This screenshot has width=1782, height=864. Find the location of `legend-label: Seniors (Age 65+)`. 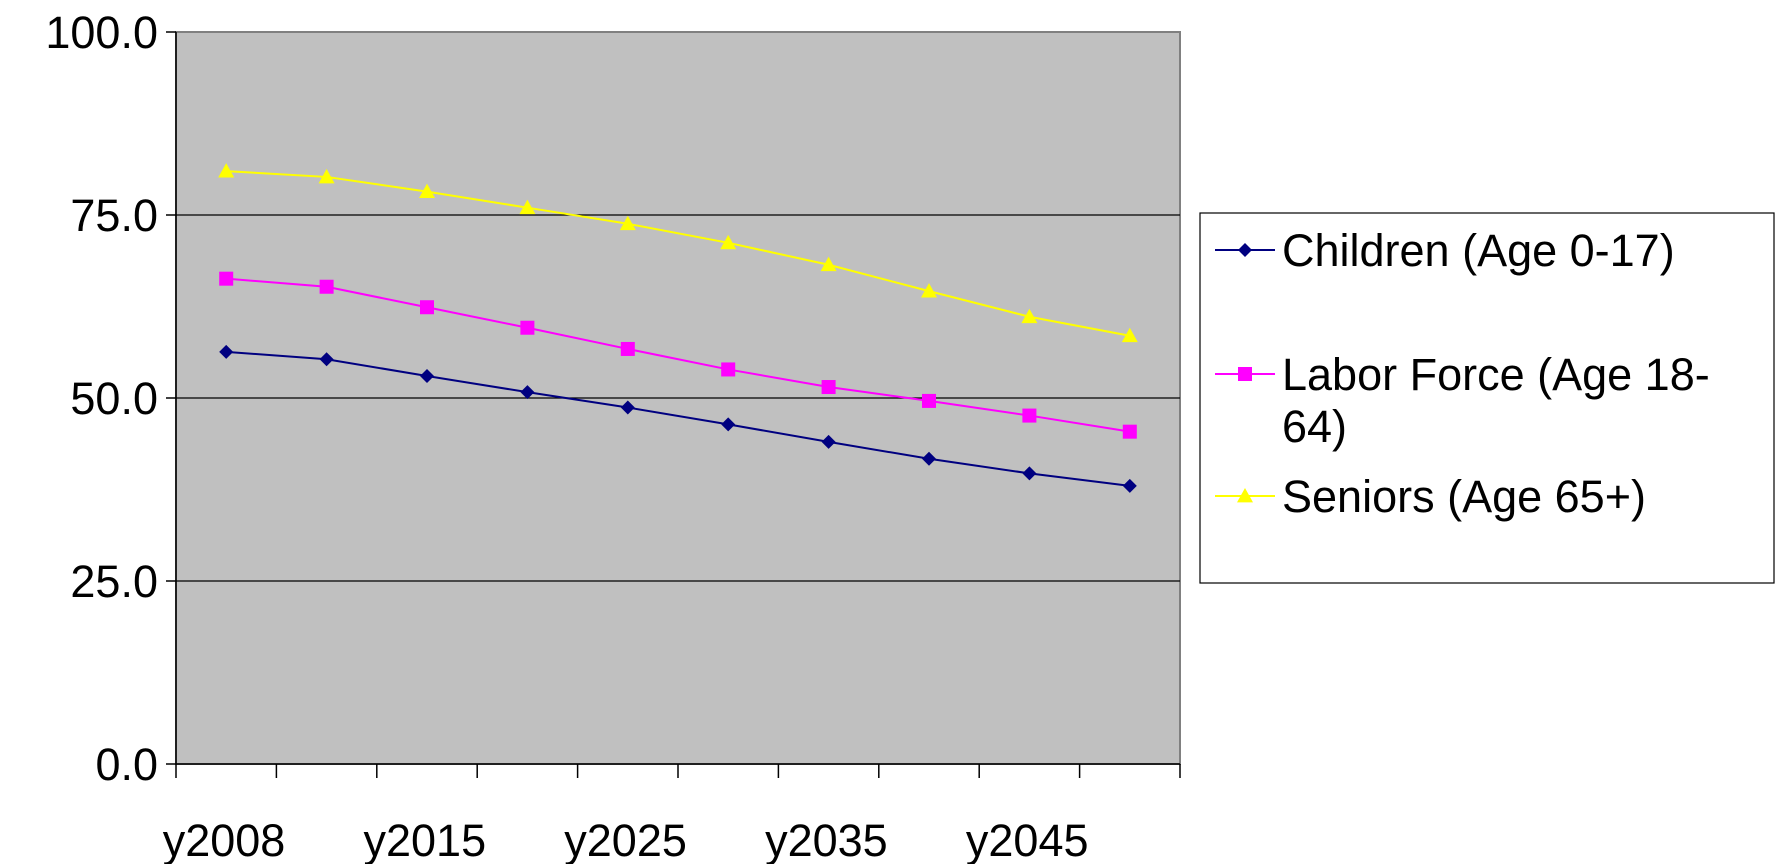

legend-label: Seniors (Age 65+) is located at coordinates (1464, 496).